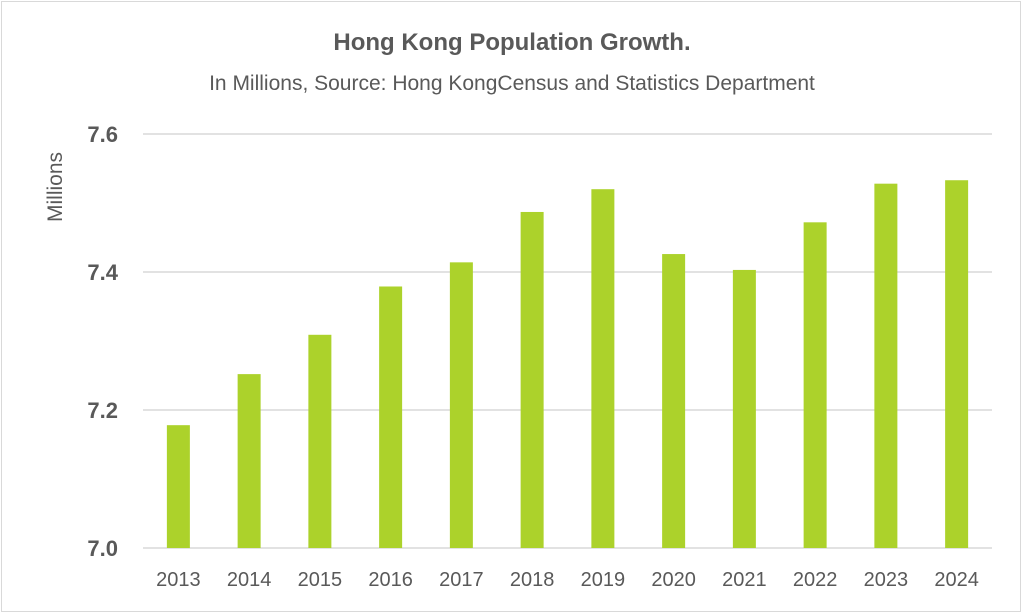 This screenshot has width=1024, height=615. I want to click on x-tick-label: 2020, so click(673, 580).